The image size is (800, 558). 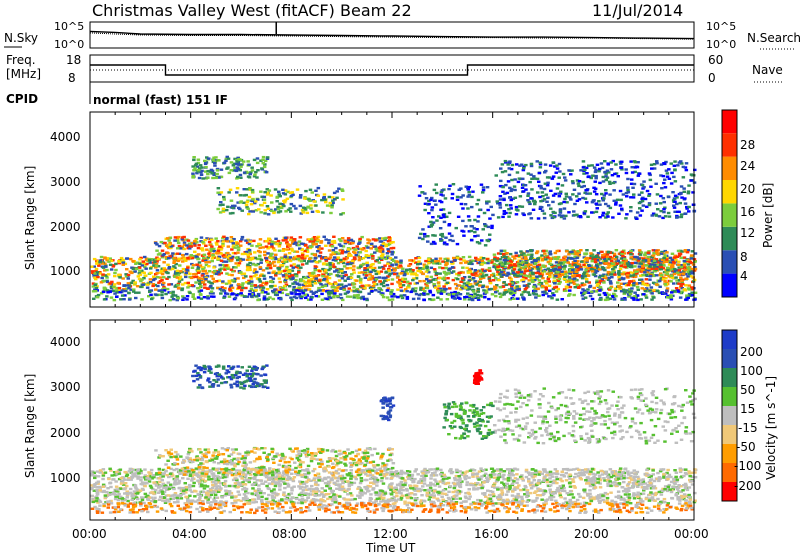 What do you see at coordinates (729, 261) in the screenshot?
I see `power-cbar-swatch` at bounding box center [729, 261].